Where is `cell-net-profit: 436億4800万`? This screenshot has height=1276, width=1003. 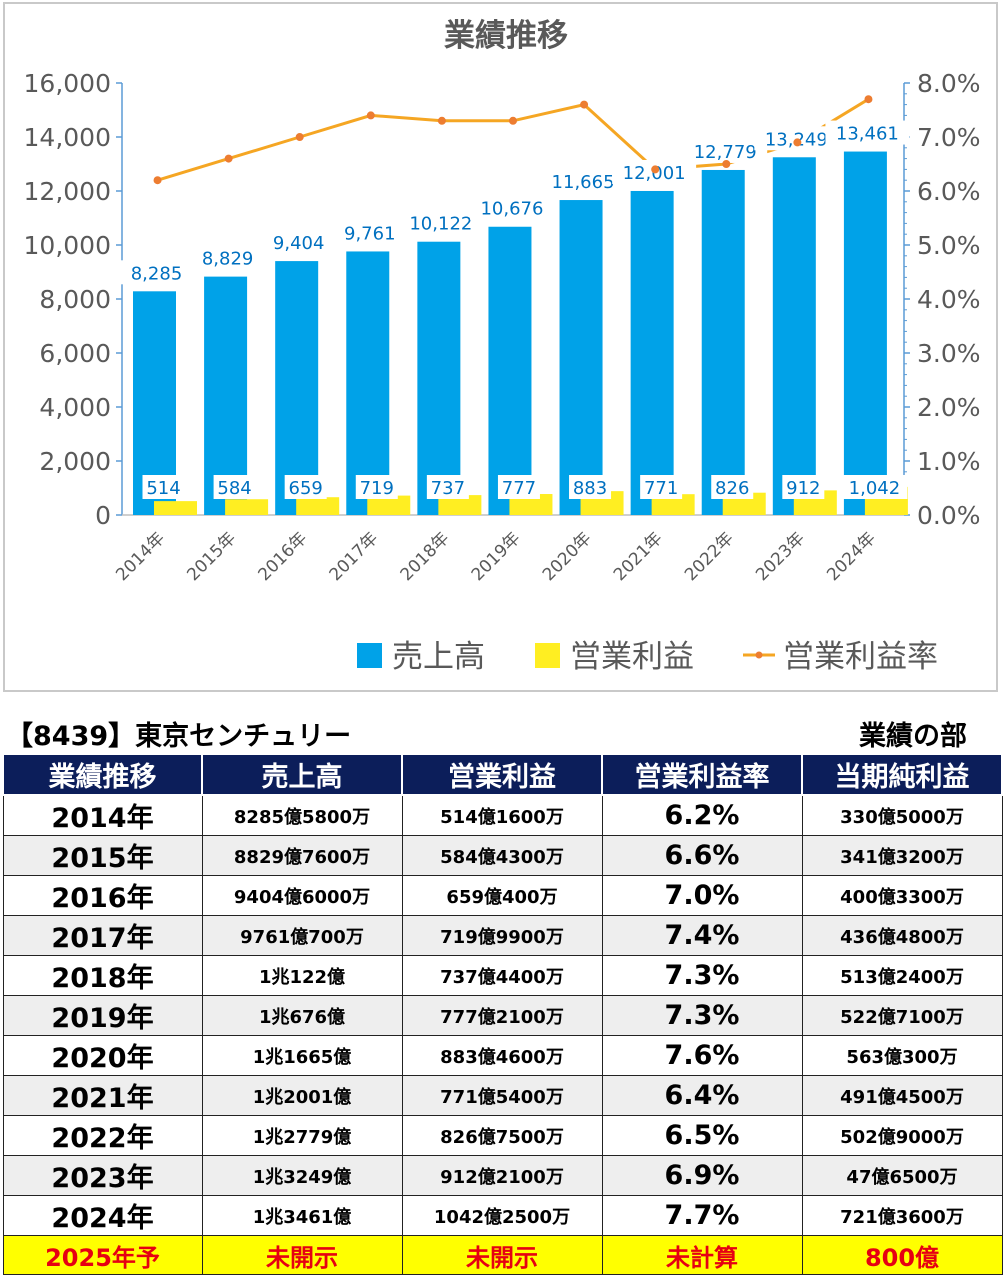 cell-net-profit: 436億4800万 is located at coordinates (902, 935).